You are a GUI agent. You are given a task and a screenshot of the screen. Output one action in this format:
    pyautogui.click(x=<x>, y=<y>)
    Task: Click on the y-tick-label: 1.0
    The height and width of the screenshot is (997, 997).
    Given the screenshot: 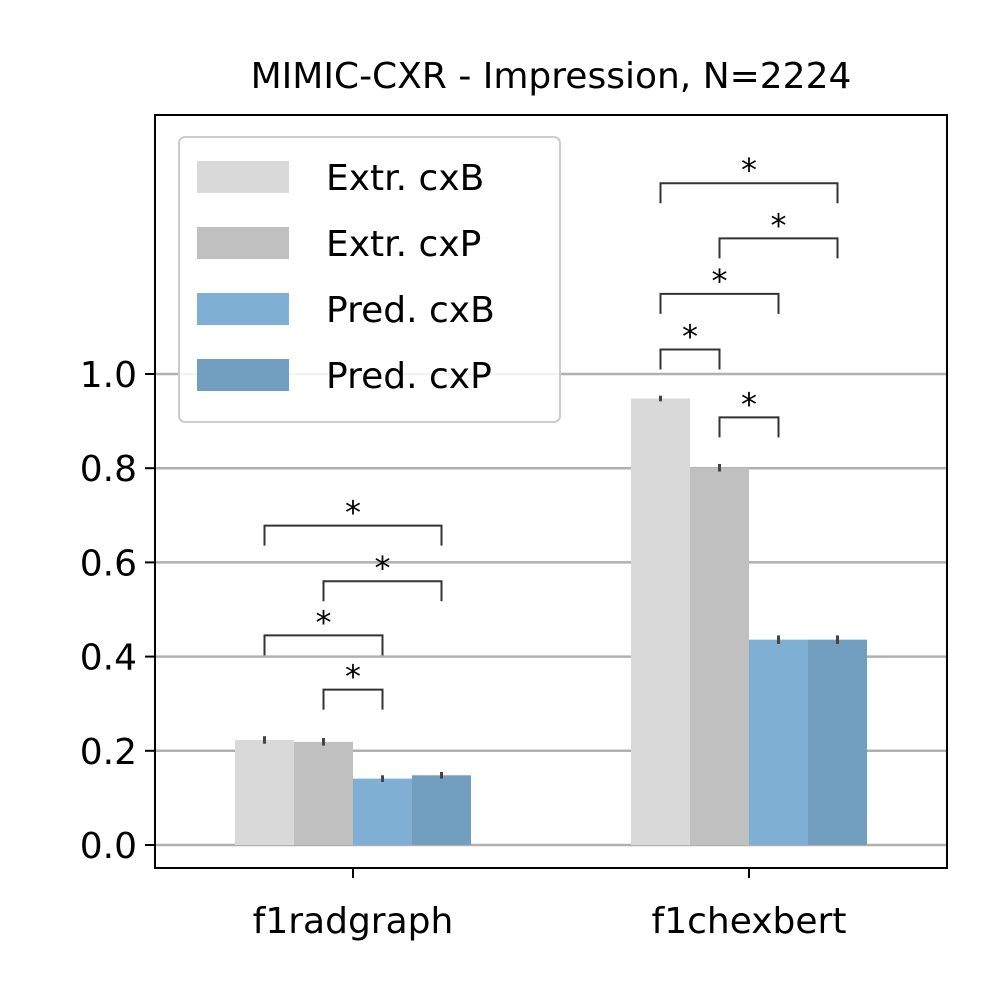 What is the action you would take?
    pyautogui.click(x=108, y=375)
    